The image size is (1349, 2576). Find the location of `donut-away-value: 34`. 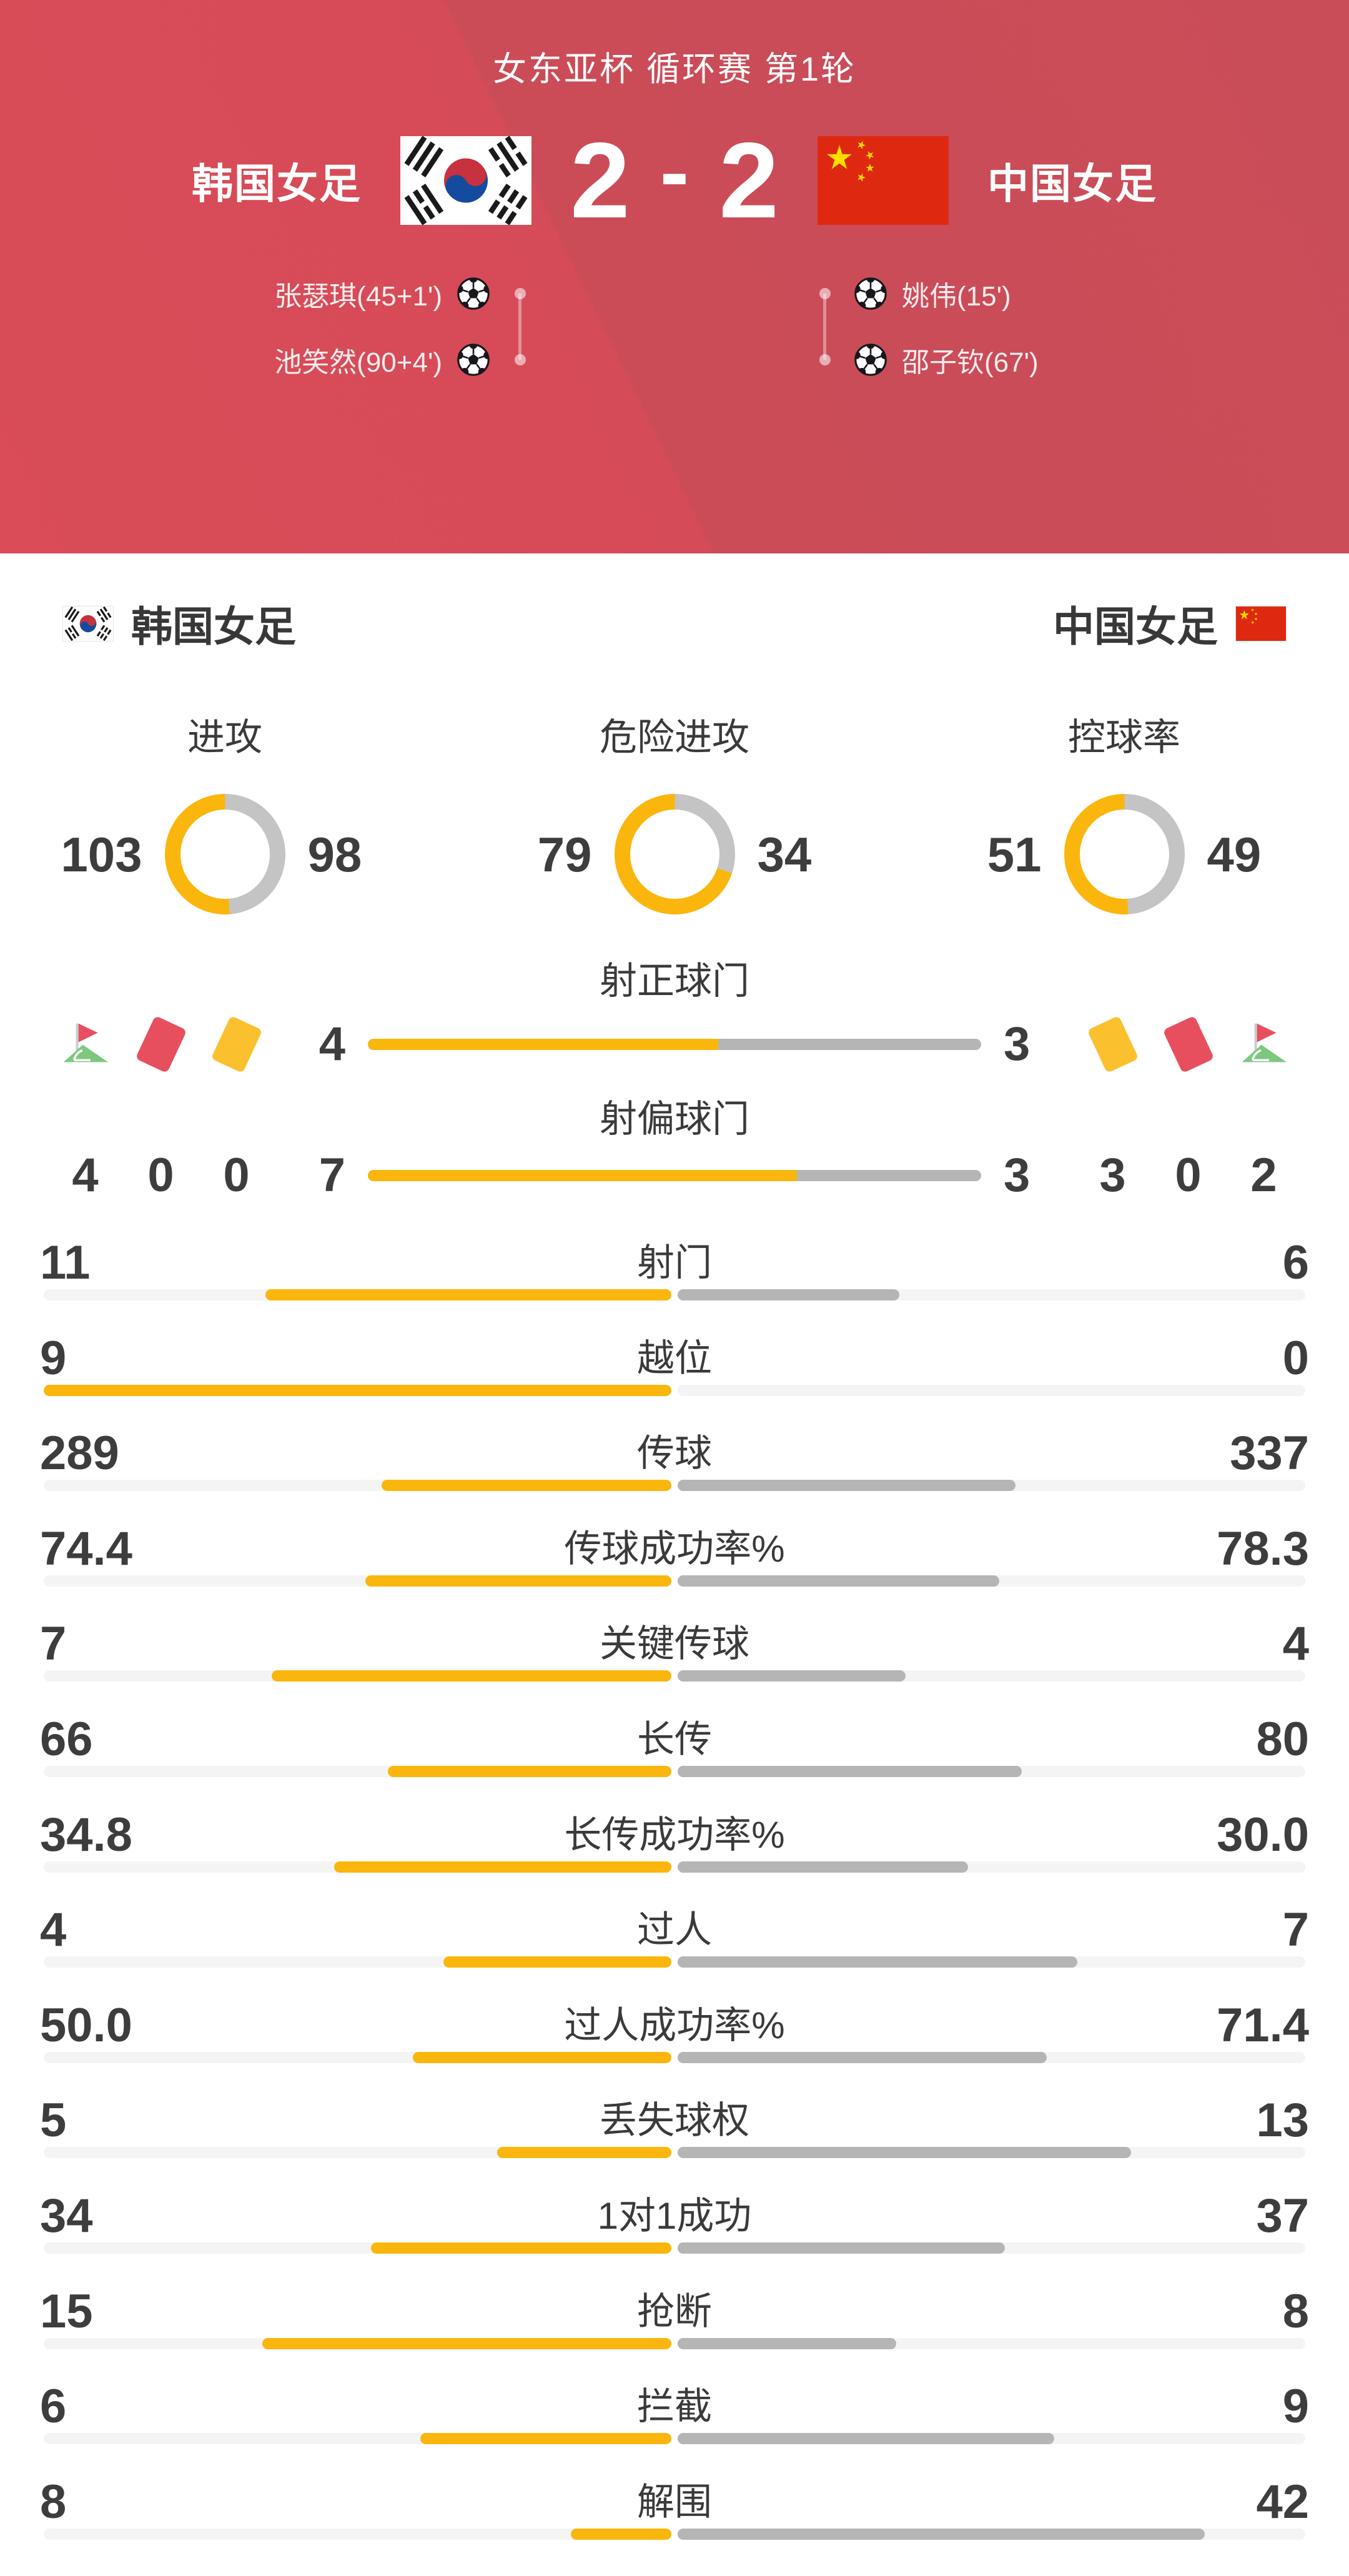

donut-away-value: 34 is located at coordinates (784, 854).